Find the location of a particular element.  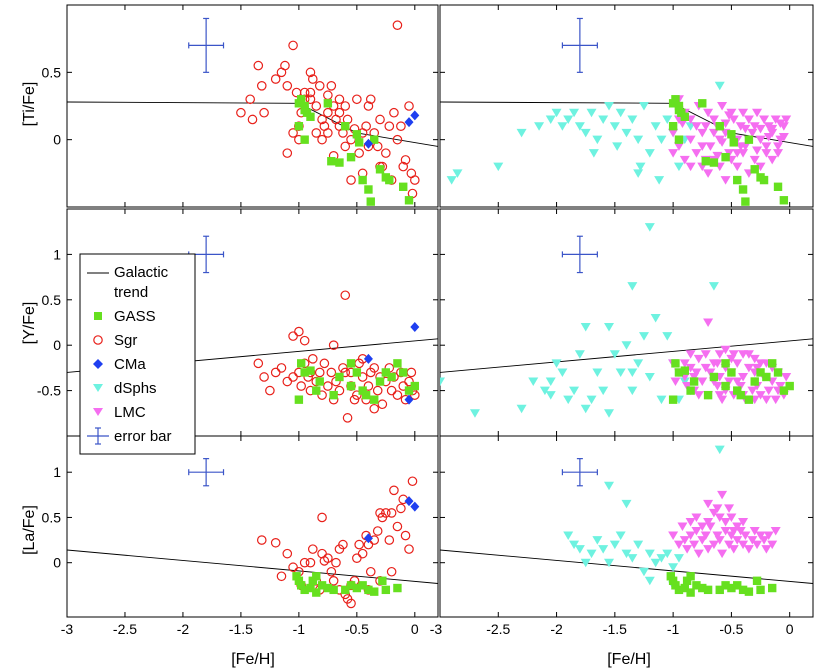

x-axis-label-right: [Fe/H] is located at coordinates (629, 659).